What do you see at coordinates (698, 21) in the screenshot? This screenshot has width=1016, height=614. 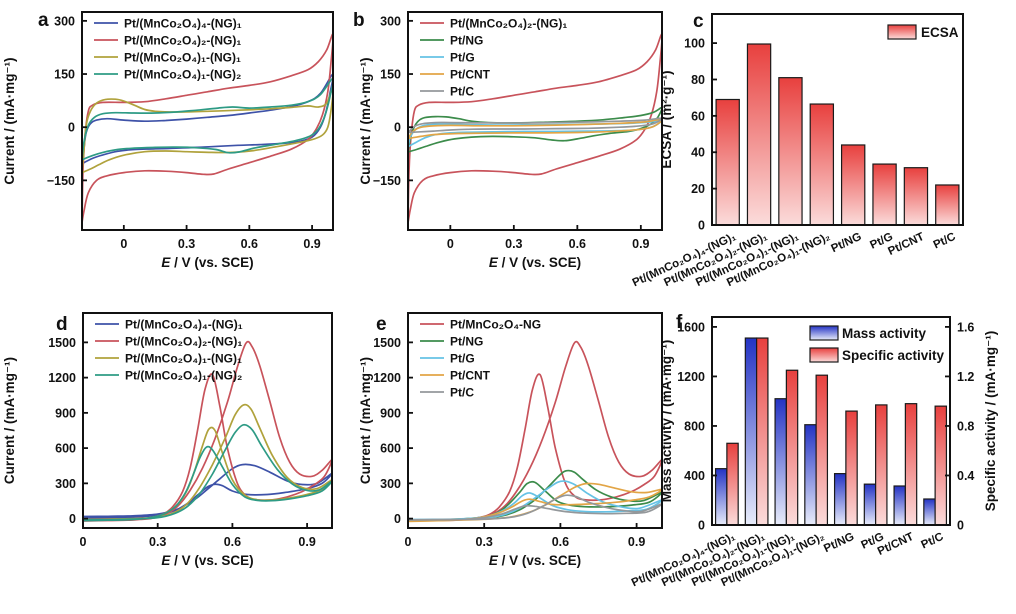 I see `panel-letter-c: c` at bounding box center [698, 21].